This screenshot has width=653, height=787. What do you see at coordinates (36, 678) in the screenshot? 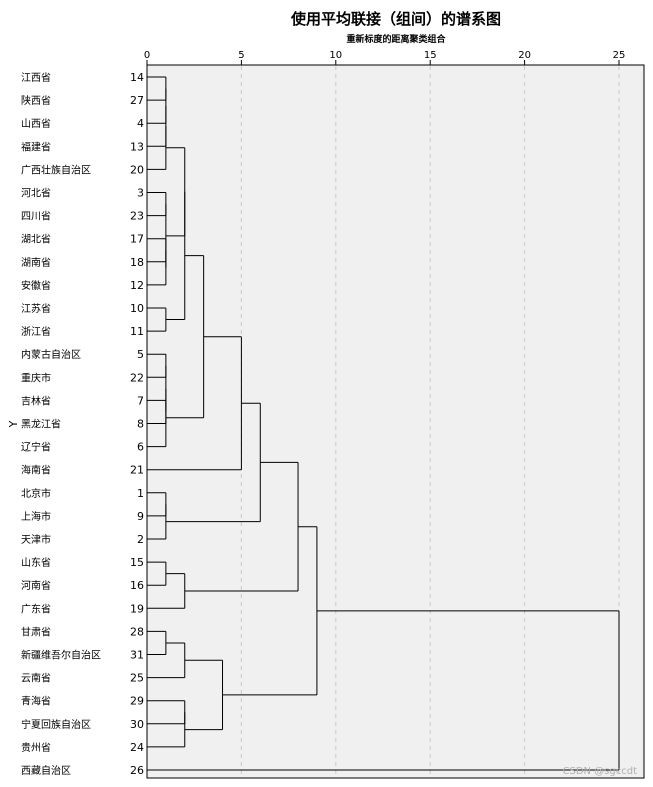
I see `leaf-label: 云南省` at bounding box center [36, 678].